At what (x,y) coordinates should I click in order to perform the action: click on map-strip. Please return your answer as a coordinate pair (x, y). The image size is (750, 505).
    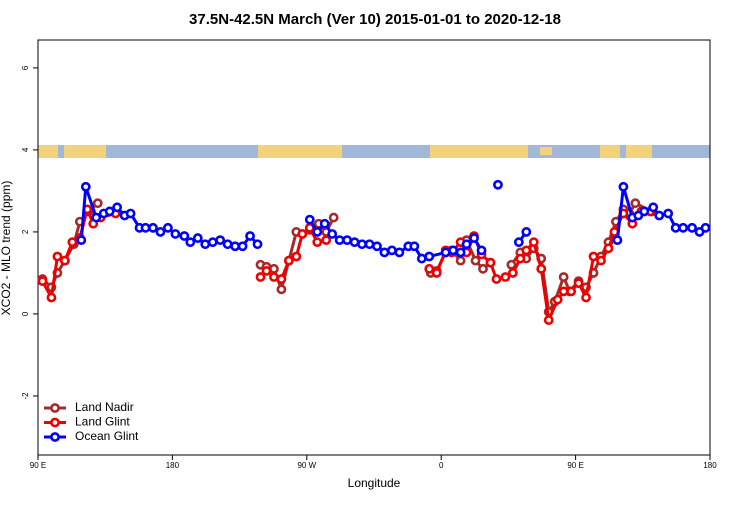
    Looking at the image, I should click on (374, 151).